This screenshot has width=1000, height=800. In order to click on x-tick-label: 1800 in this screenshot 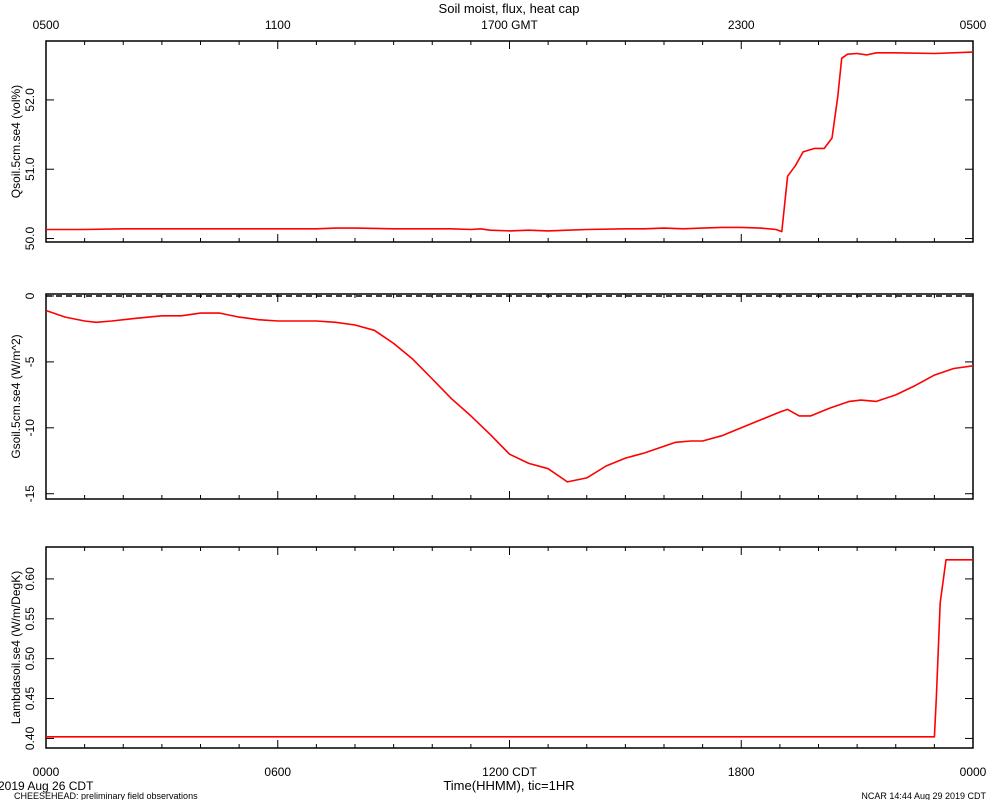, I will do `click(741, 772)`.